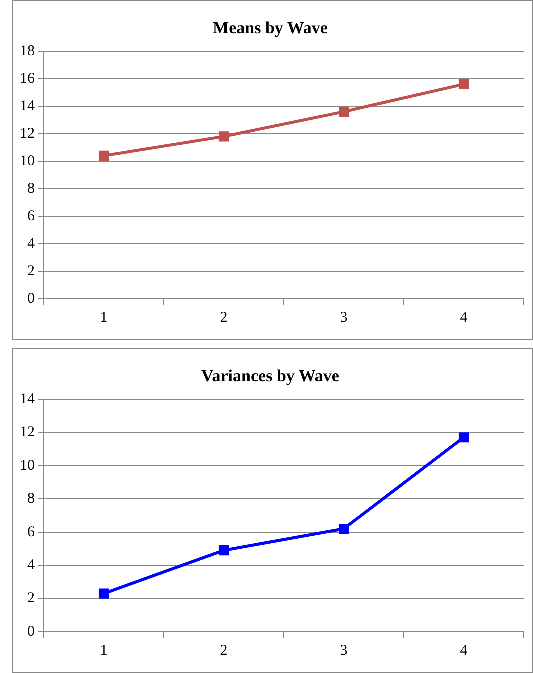 The image size is (533, 673). What do you see at coordinates (270, 28) in the screenshot?
I see `chart-title: Means by Wave` at bounding box center [270, 28].